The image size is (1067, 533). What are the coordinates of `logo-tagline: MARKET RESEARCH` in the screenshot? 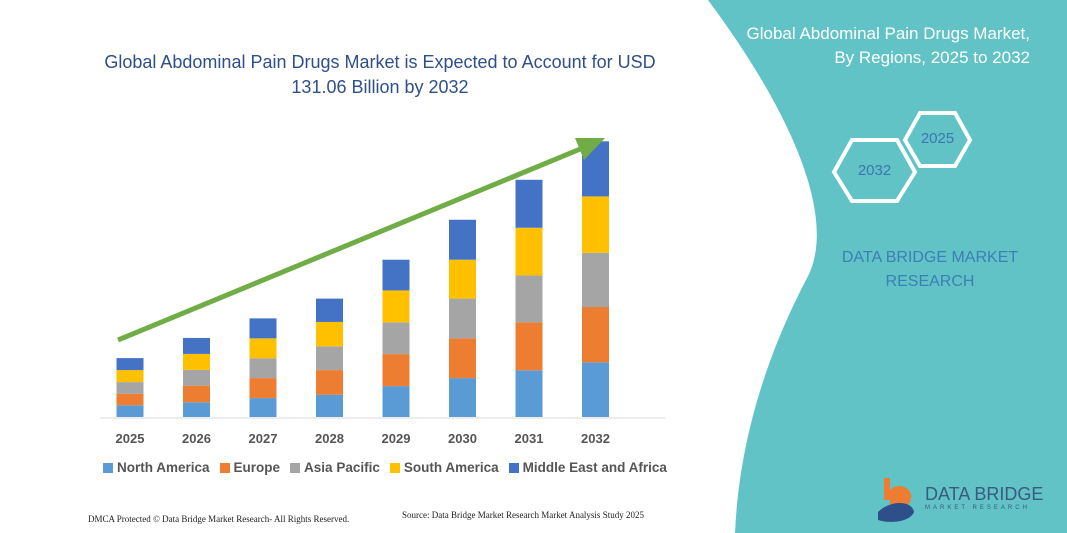 It's located at (977, 508).